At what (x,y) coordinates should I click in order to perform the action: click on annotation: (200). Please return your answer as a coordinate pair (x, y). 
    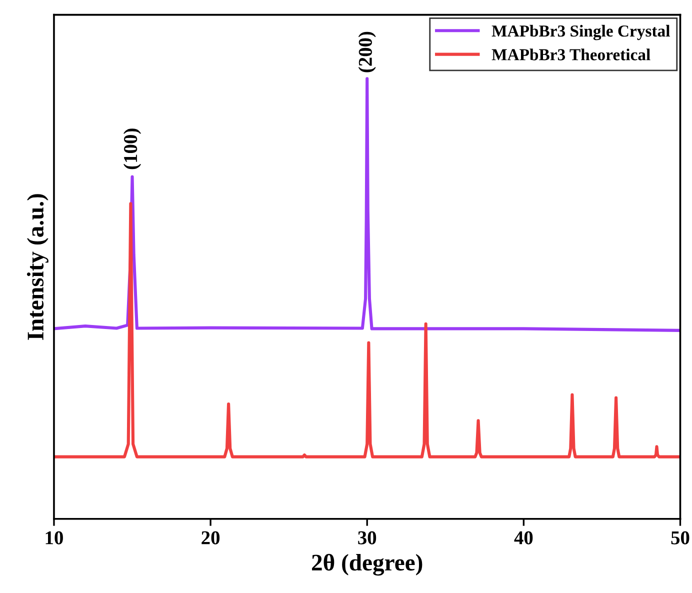
    Looking at the image, I should click on (367, 52).